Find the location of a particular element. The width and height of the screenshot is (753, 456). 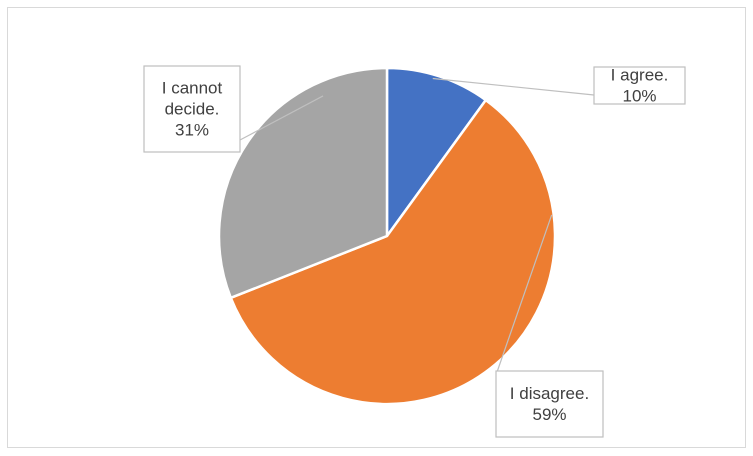

data-label-text: I agree. is located at coordinates (640, 75).